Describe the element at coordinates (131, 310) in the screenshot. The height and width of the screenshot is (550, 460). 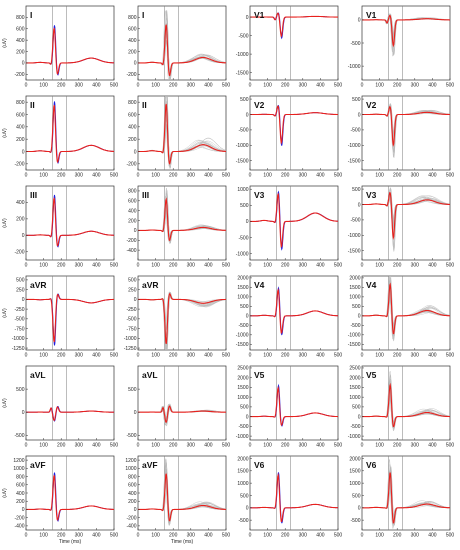
I see `y-tick-label: -250` at that location.